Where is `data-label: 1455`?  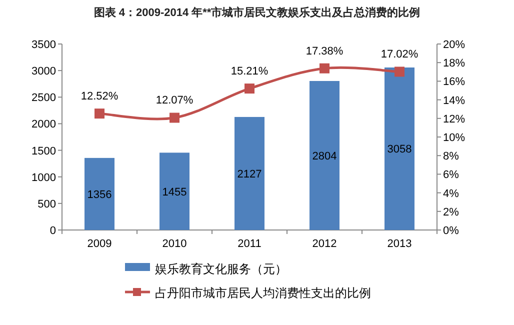 data-label: 1455 is located at coordinates (174, 192).